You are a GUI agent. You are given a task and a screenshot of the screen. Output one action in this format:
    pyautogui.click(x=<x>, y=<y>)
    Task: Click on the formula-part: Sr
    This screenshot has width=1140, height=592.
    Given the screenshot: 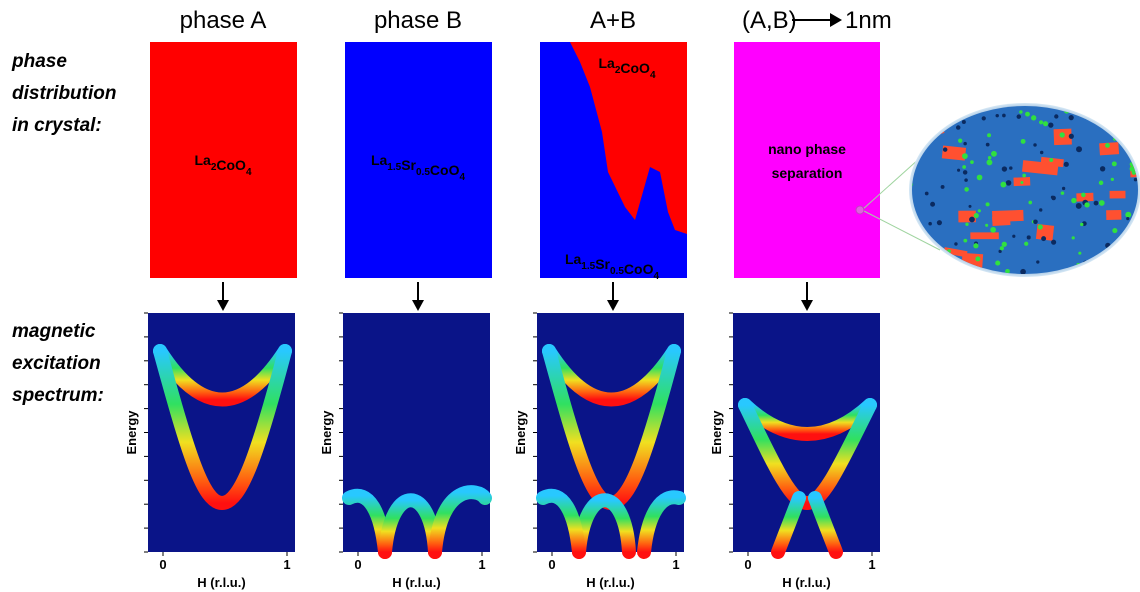 What is the action you would take?
    pyautogui.click(x=602, y=264)
    